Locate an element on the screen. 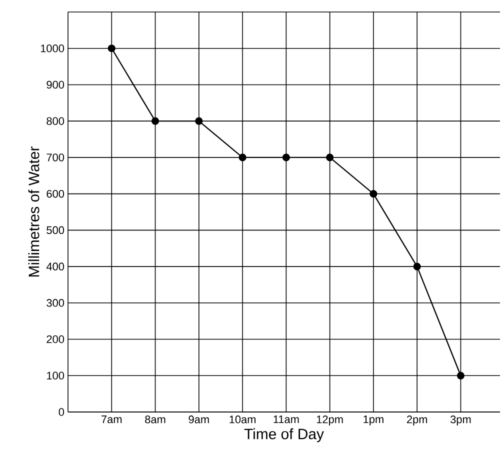 This screenshot has height=459, width=502. y-tick-label: 300 is located at coordinates (55, 303).